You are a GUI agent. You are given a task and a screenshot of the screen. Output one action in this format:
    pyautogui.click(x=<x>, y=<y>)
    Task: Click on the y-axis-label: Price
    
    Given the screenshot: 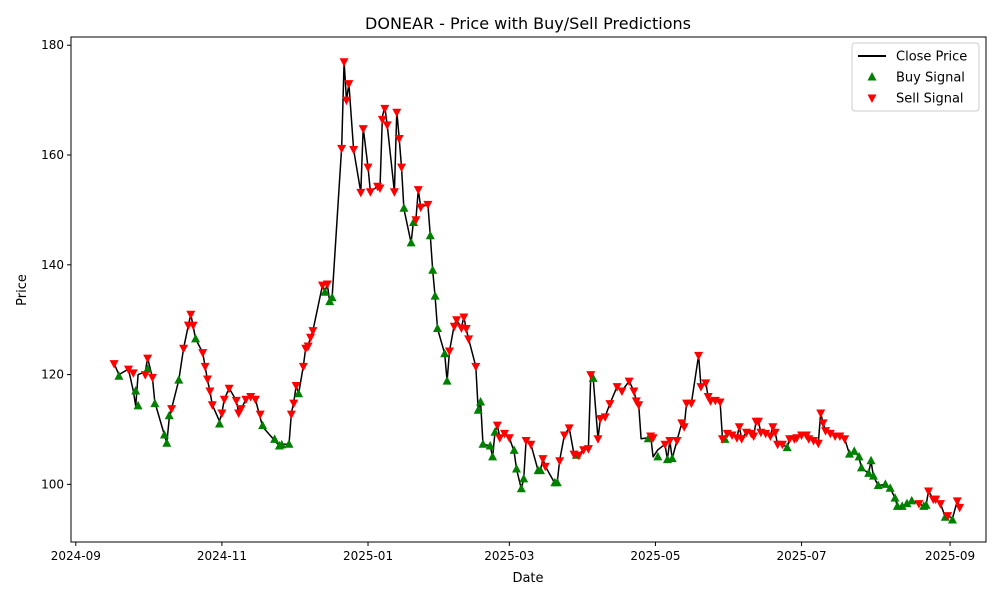 What is the action you would take?
    pyautogui.click(x=22, y=290)
    